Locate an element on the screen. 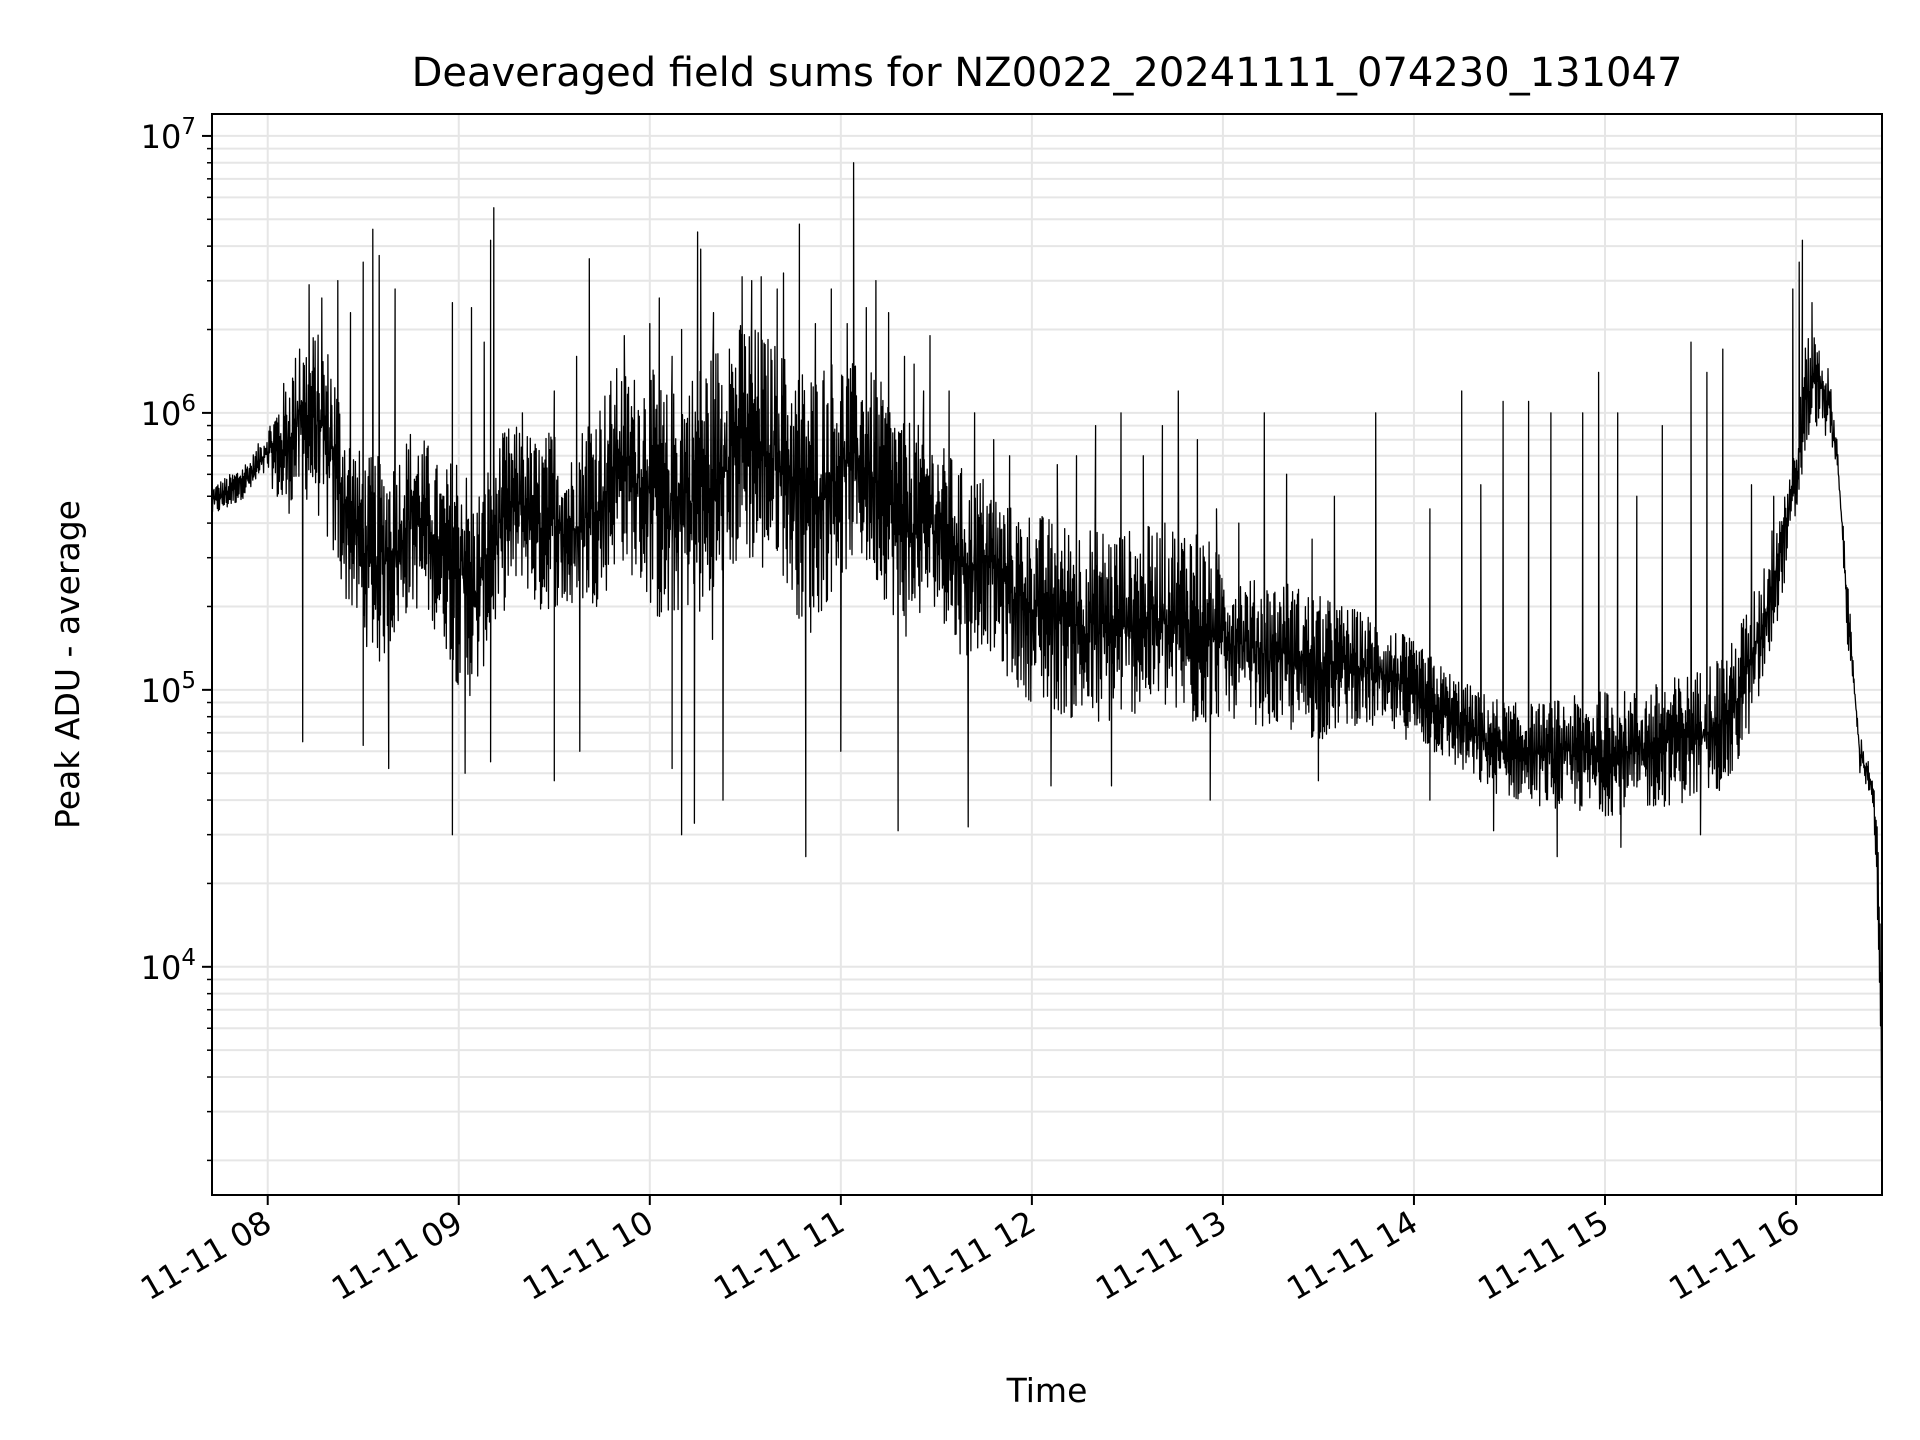 Image resolution: width=1920 pixels, height=1440 pixels. y-tick-label-exponent: 6 is located at coordinates (188, 404).